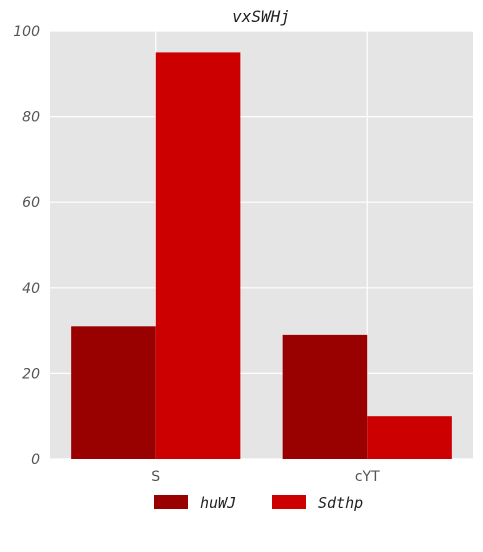  I want to click on y-tick-label: 0, so click(35, 460).